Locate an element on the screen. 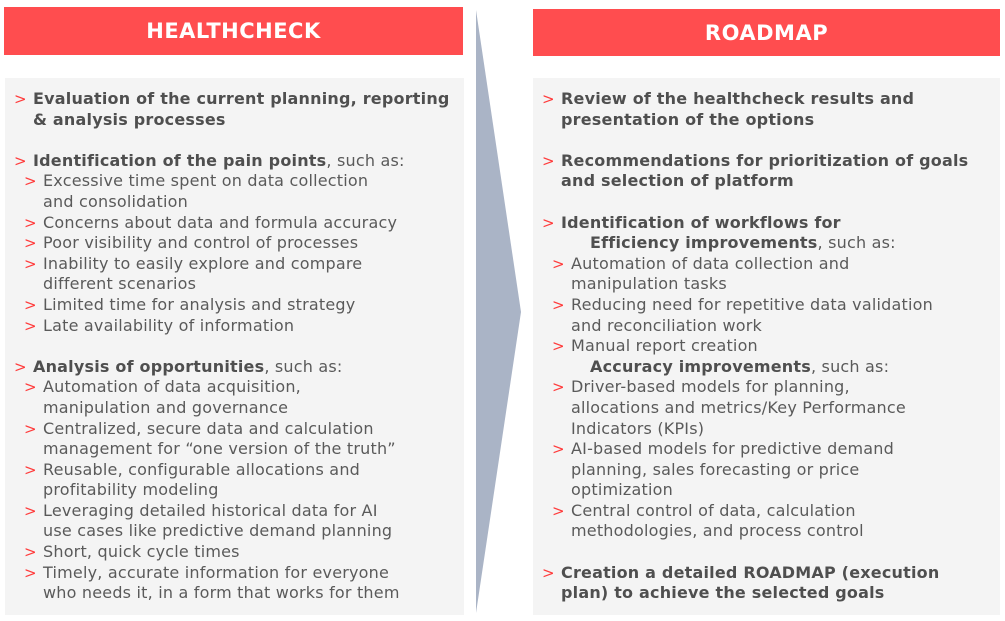 This screenshot has height=621, width=1005. group-heading: Accuracy improvements, such as: is located at coordinates (771, 367).